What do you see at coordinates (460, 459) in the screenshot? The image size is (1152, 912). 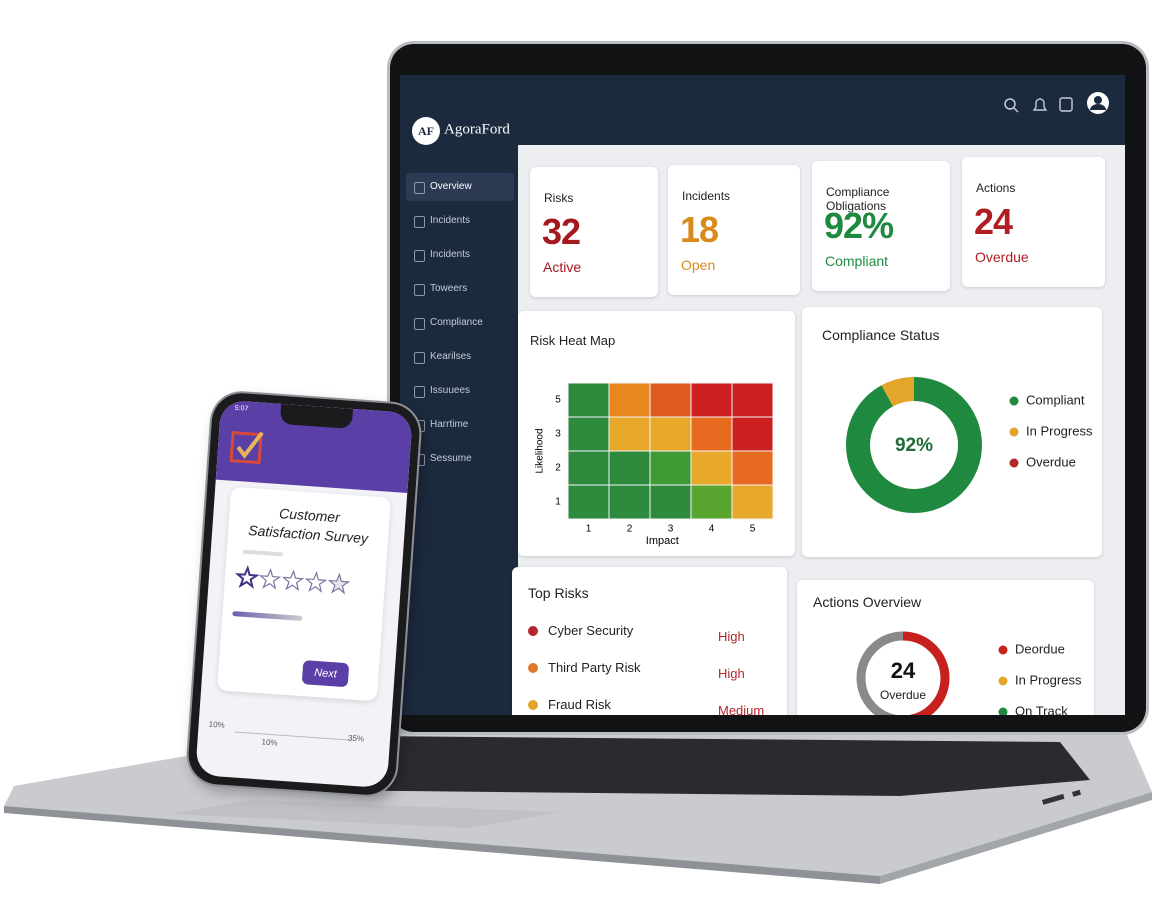 I see `nav-item: Sessume` at bounding box center [460, 459].